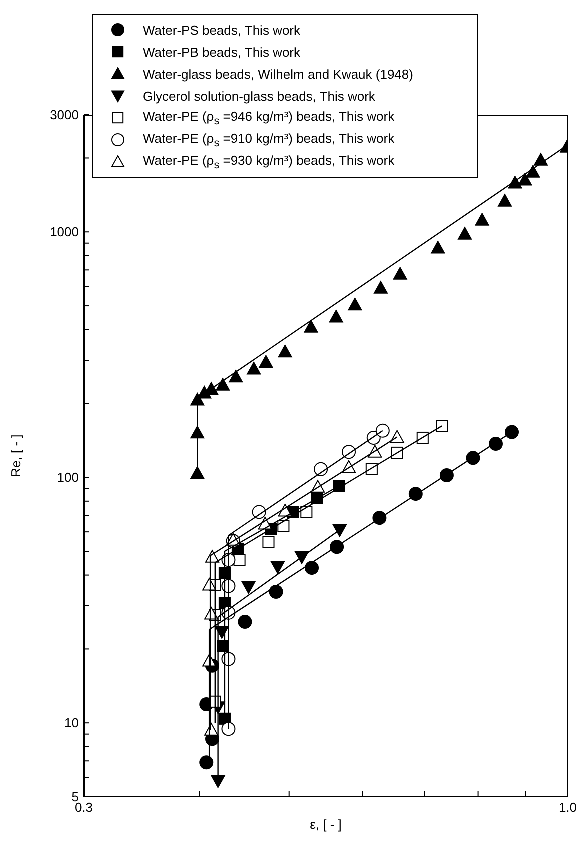  Describe the element at coordinates (64, 232) in the screenshot. I see `y-tick-label: 1000` at that location.